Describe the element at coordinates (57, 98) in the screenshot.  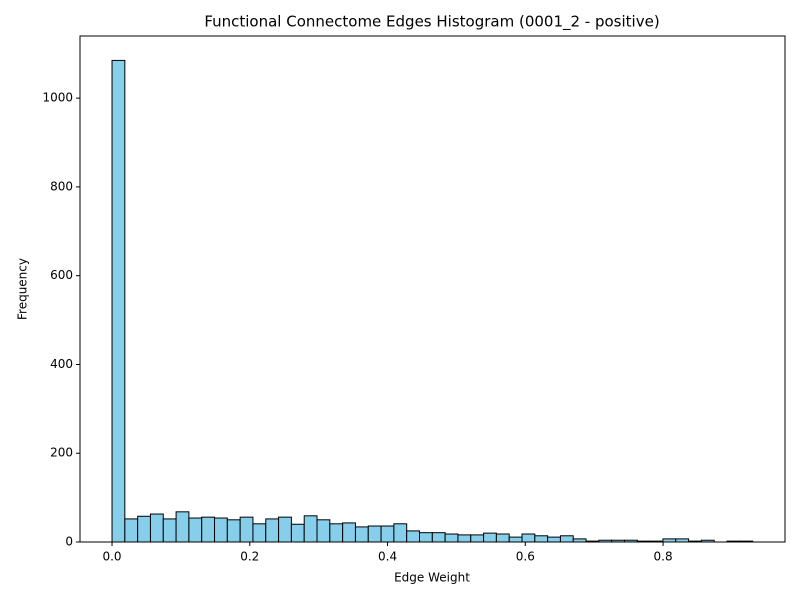
I see `y-tick-label: 1000` at that location.